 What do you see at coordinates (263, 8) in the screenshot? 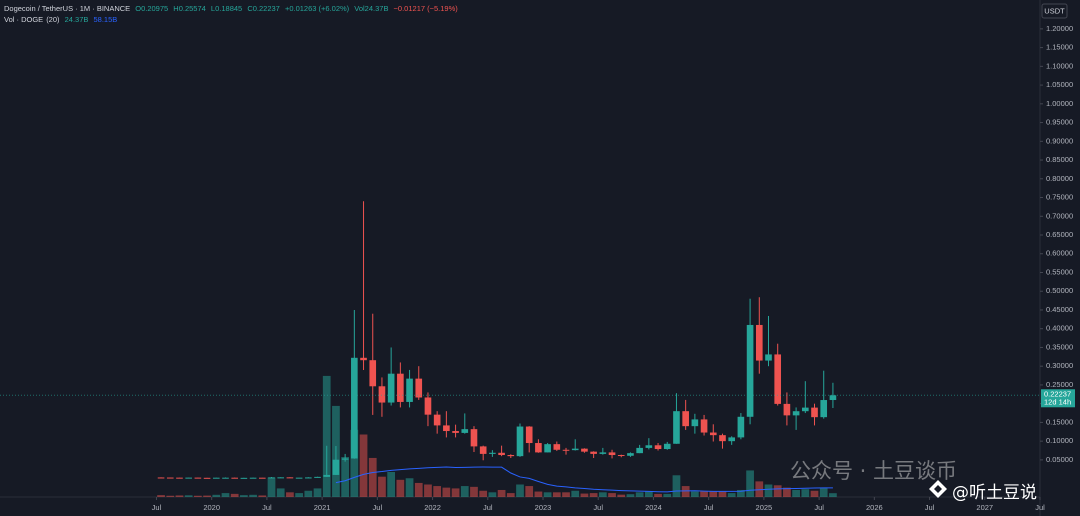
I see `close: C0.22237` at bounding box center [263, 8].